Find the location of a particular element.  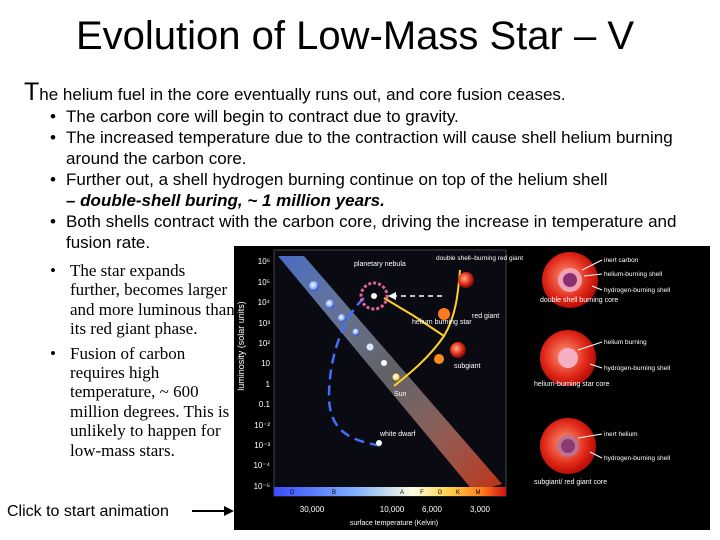

x-tick-label: 30,000 is located at coordinates (312, 509).